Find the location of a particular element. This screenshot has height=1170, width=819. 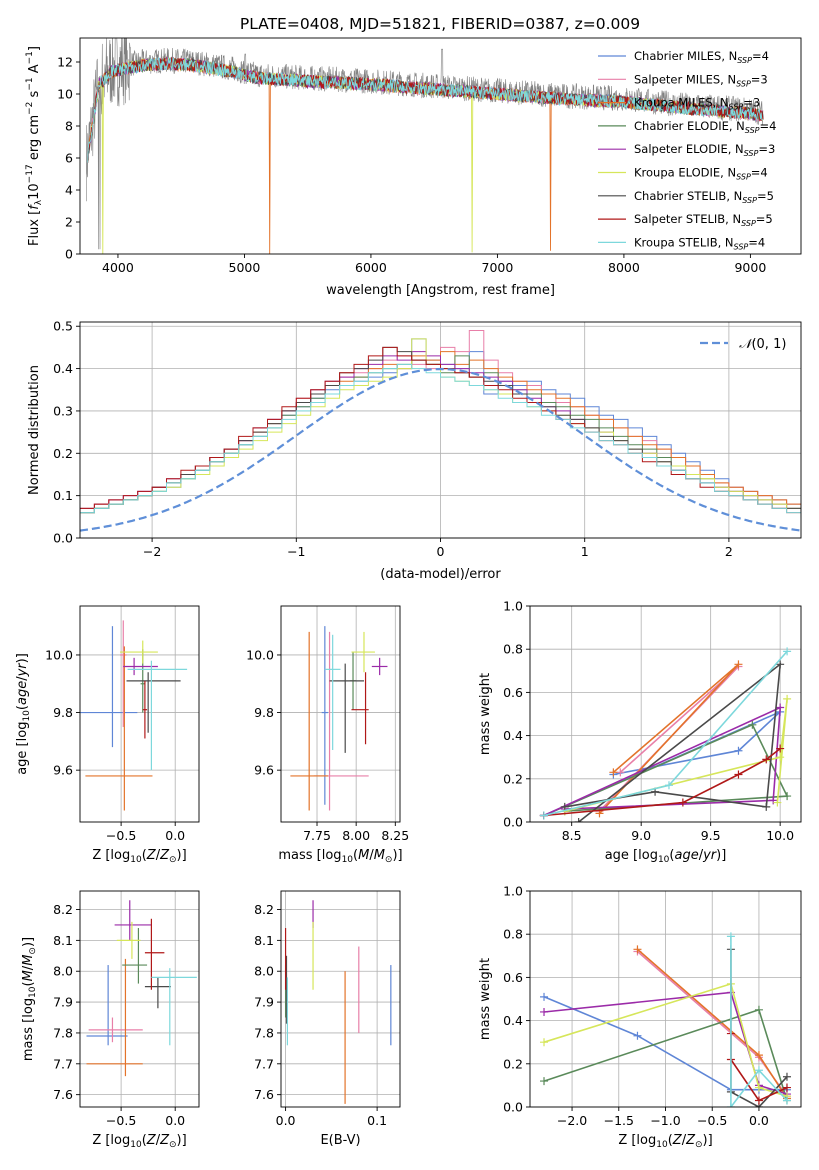

gaussian-curve is located at coordinates (440, 449).